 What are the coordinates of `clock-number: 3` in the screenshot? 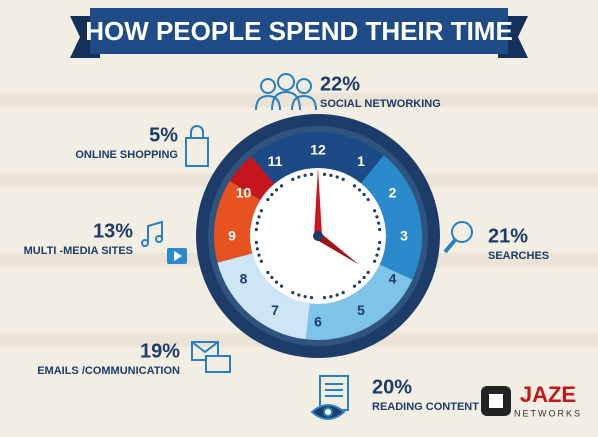 It's located at (404, 236).